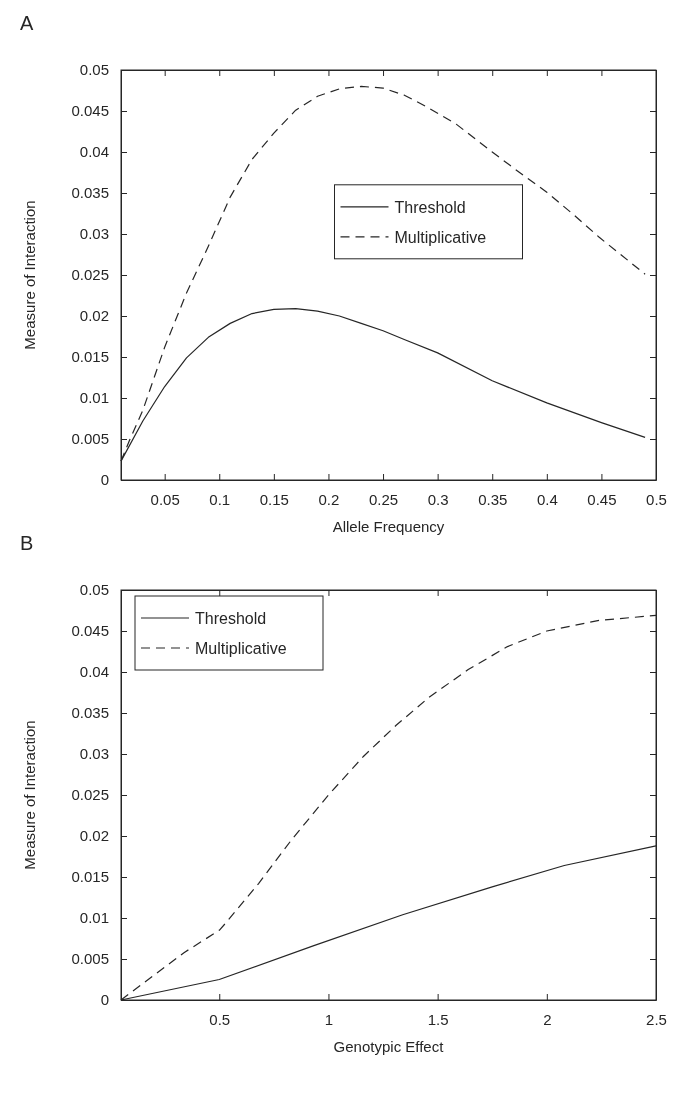 This screenshot has width=673, height=1093. I want to click on x-tick-label: 1.5, so click(438, 1019).